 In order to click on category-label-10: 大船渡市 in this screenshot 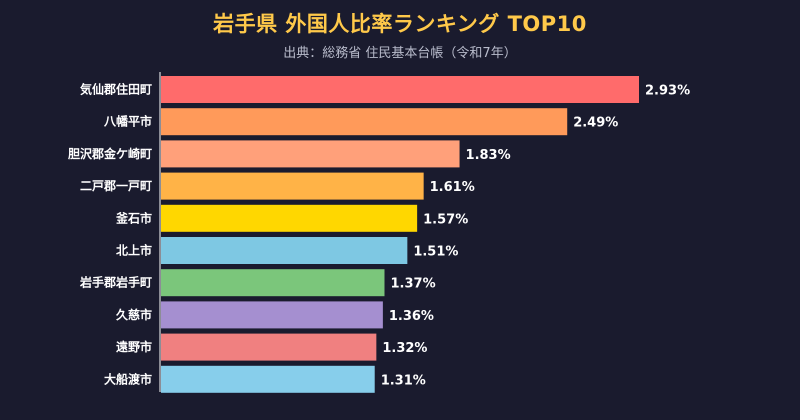, I will do `click(128, 378)`.